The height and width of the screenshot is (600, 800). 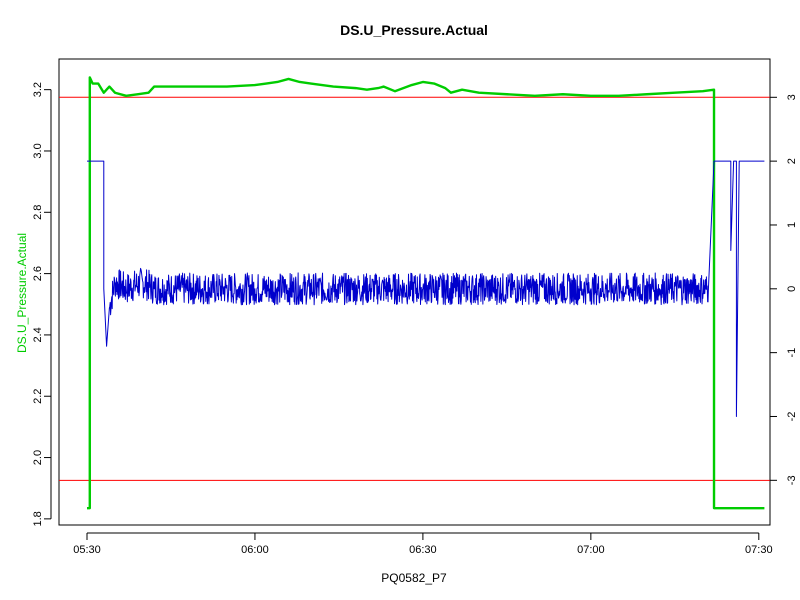 What do you see at coordinates (423, 550) in the screenshot?
I see `x-tick-label-2: 06:30` at bounding box center [423, 550].